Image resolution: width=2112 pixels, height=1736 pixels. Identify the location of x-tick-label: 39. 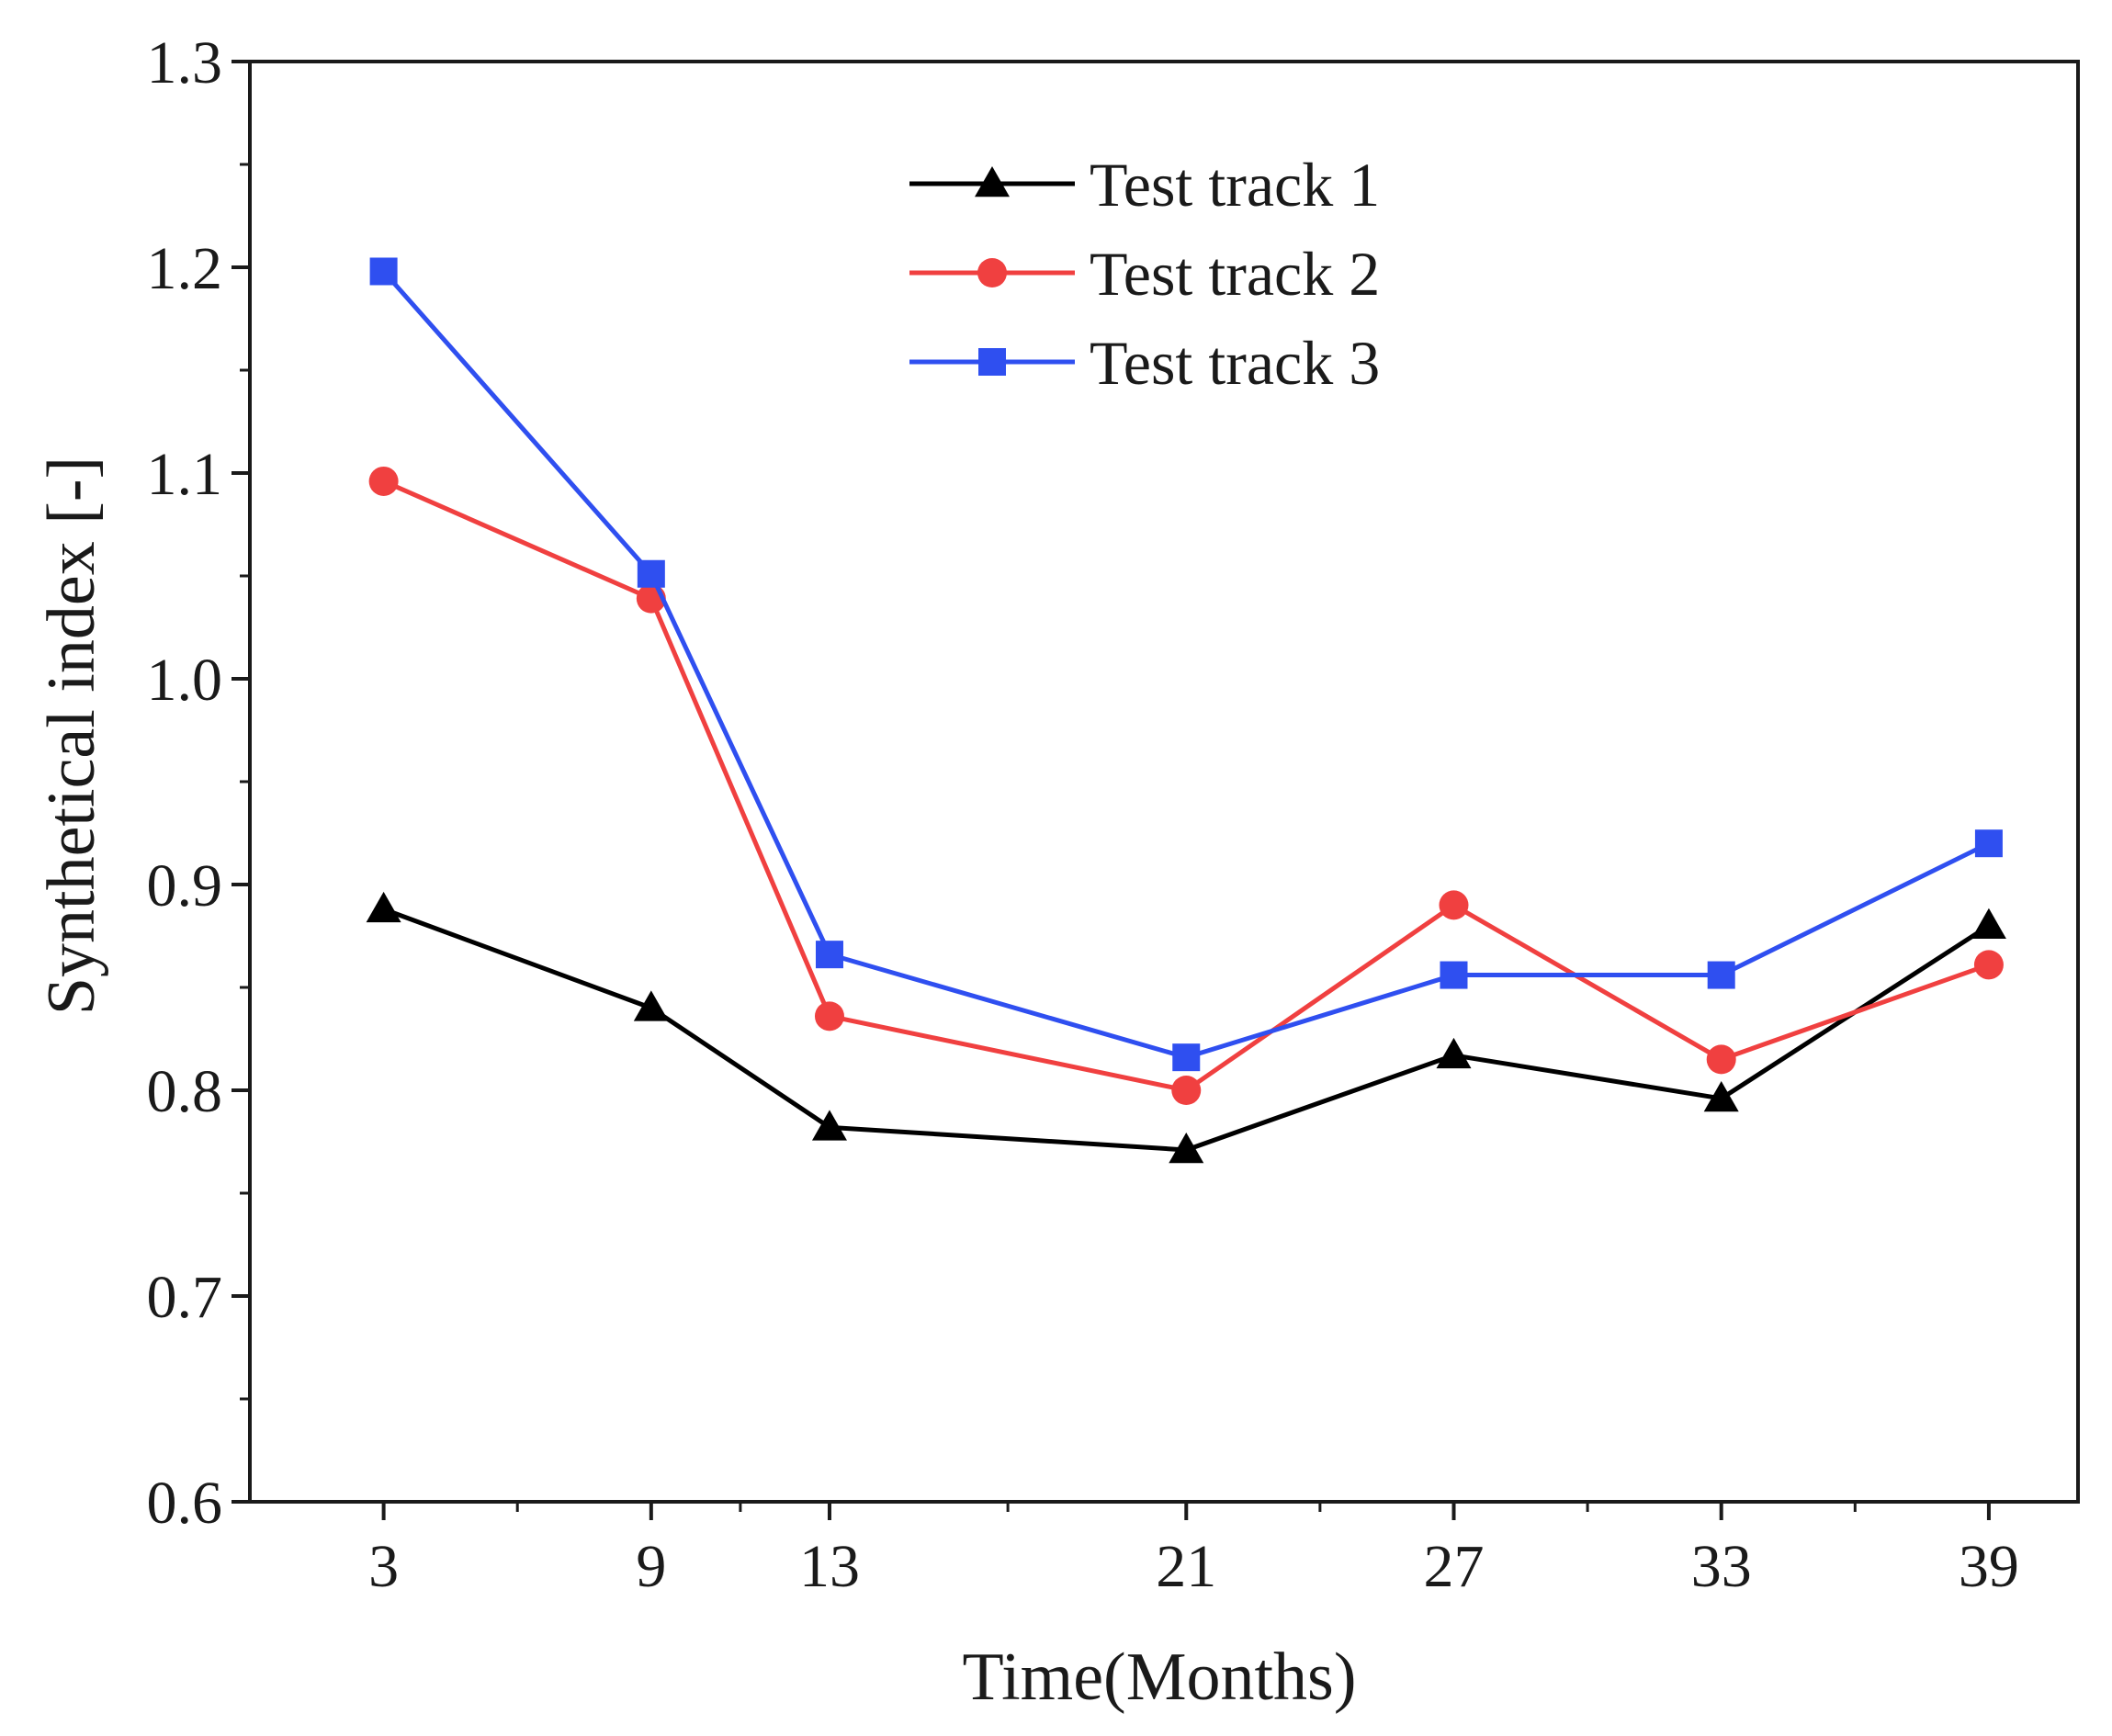
(1989, 1566).